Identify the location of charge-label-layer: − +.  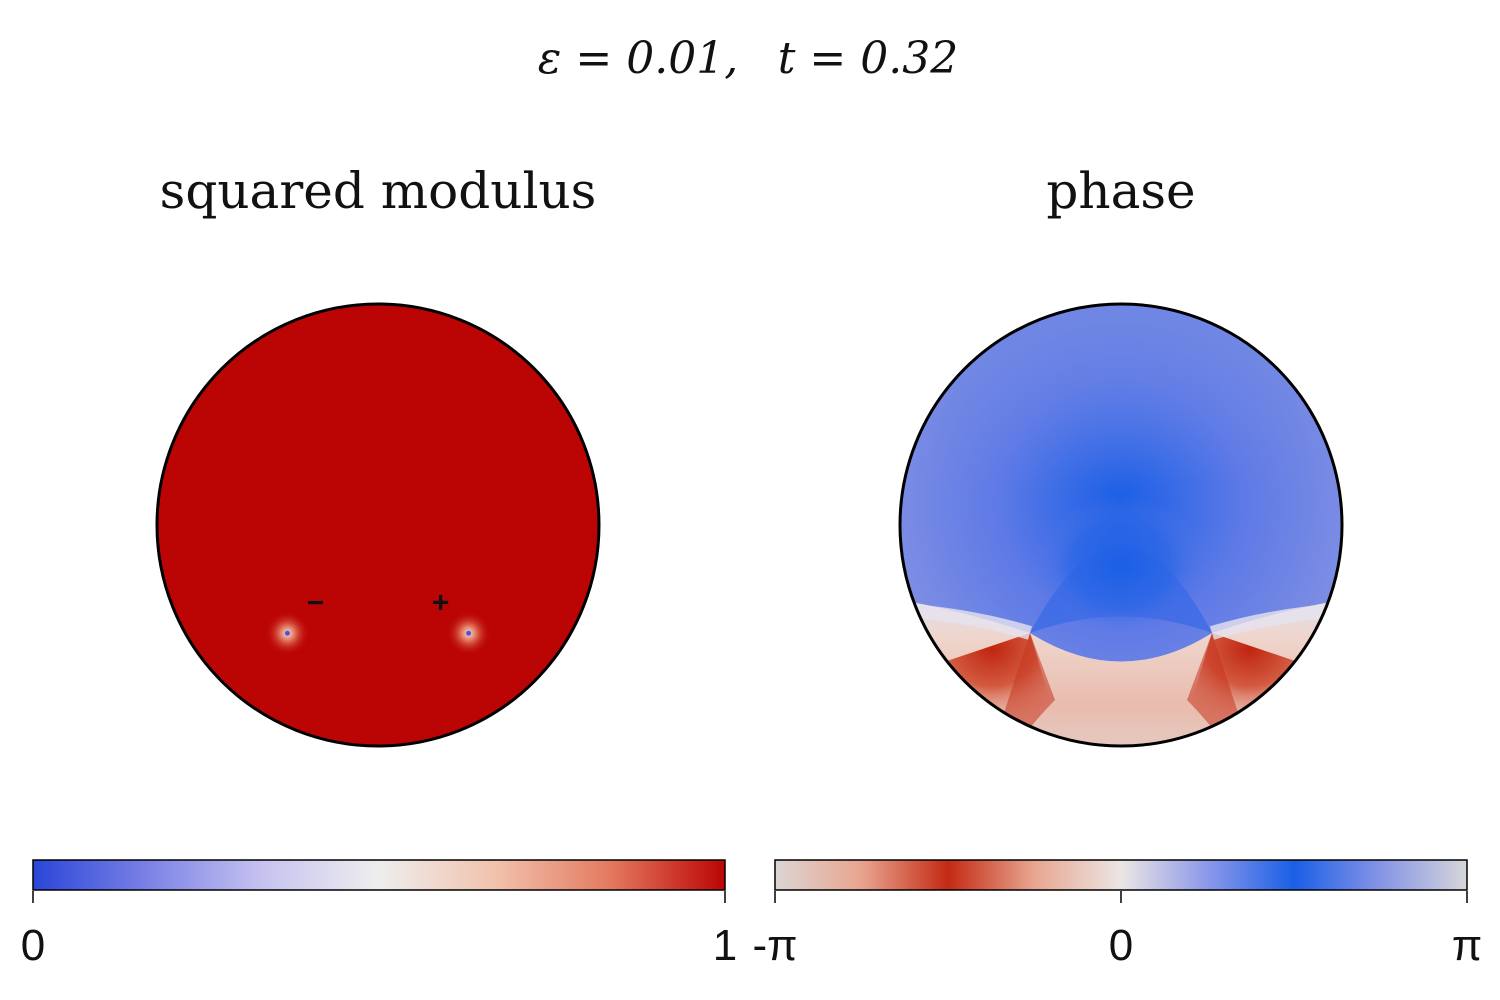
(378, 602).